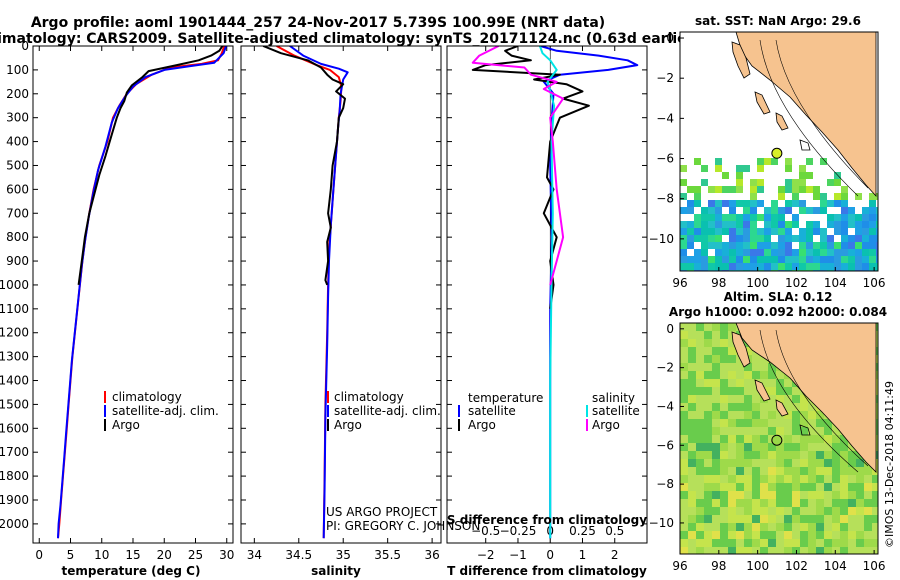  I want to click on difference-xtick-label: −1, so click(518, 555).